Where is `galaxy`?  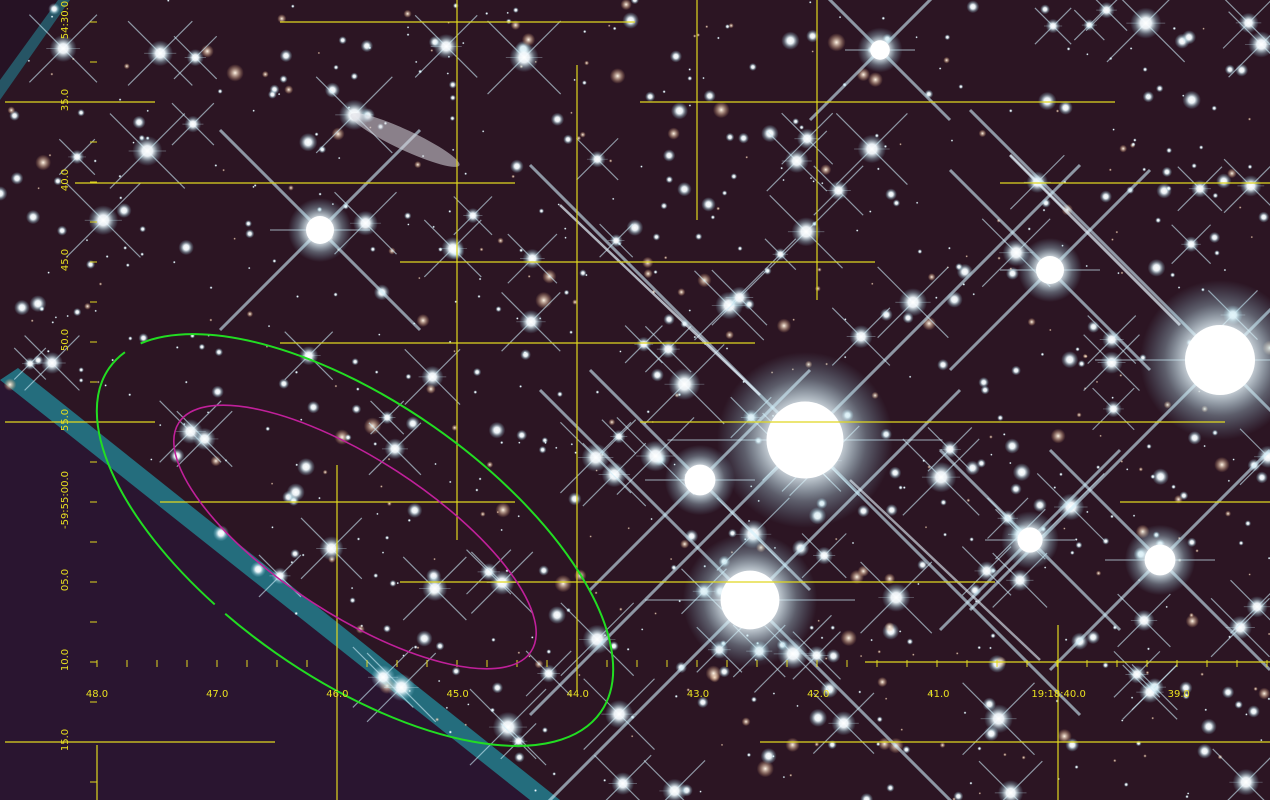
galaxy is located at coordinates (405, 140).